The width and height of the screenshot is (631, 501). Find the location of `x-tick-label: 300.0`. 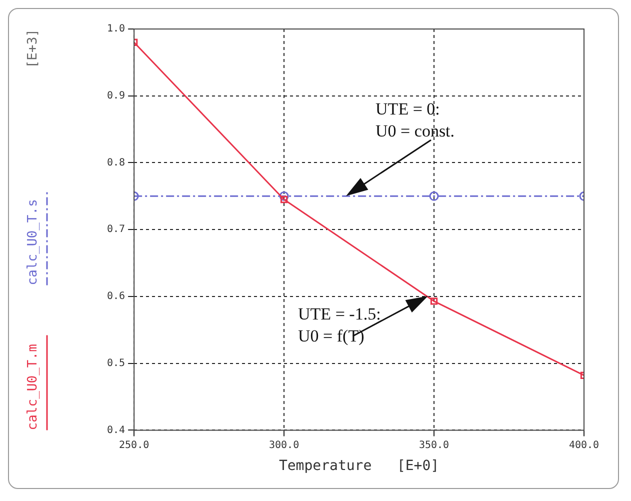

x-tick-label: 300.0 is located at coordinates (284, 445).